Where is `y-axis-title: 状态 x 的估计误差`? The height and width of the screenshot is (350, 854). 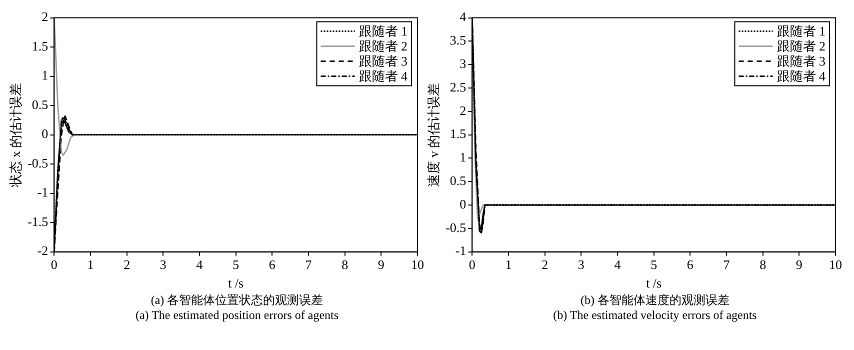 y-axis-title: 状态 x 的估计误差 is located at coordinates (16, 135).